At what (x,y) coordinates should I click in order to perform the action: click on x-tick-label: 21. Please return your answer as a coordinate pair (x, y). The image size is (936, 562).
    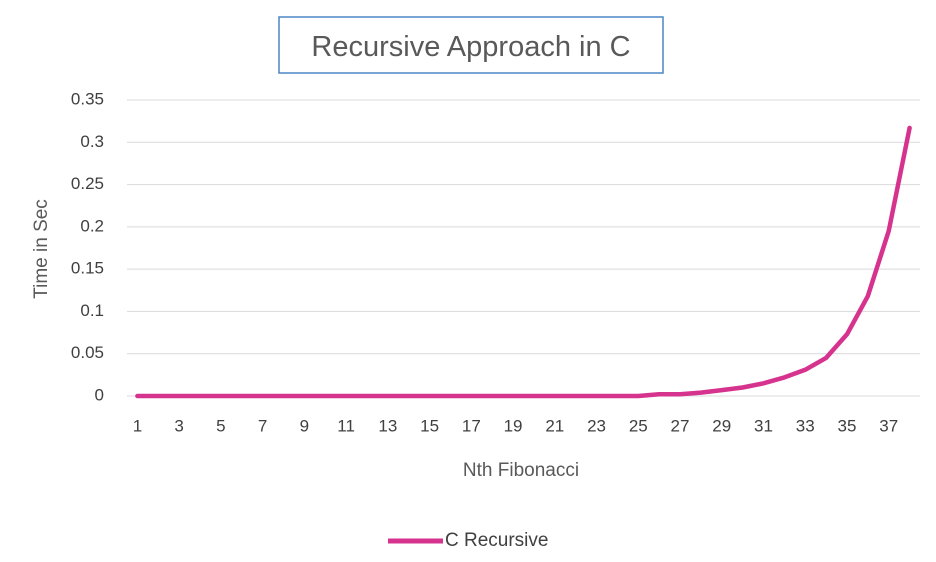
    Looking at the image, I should click on (554, 425).